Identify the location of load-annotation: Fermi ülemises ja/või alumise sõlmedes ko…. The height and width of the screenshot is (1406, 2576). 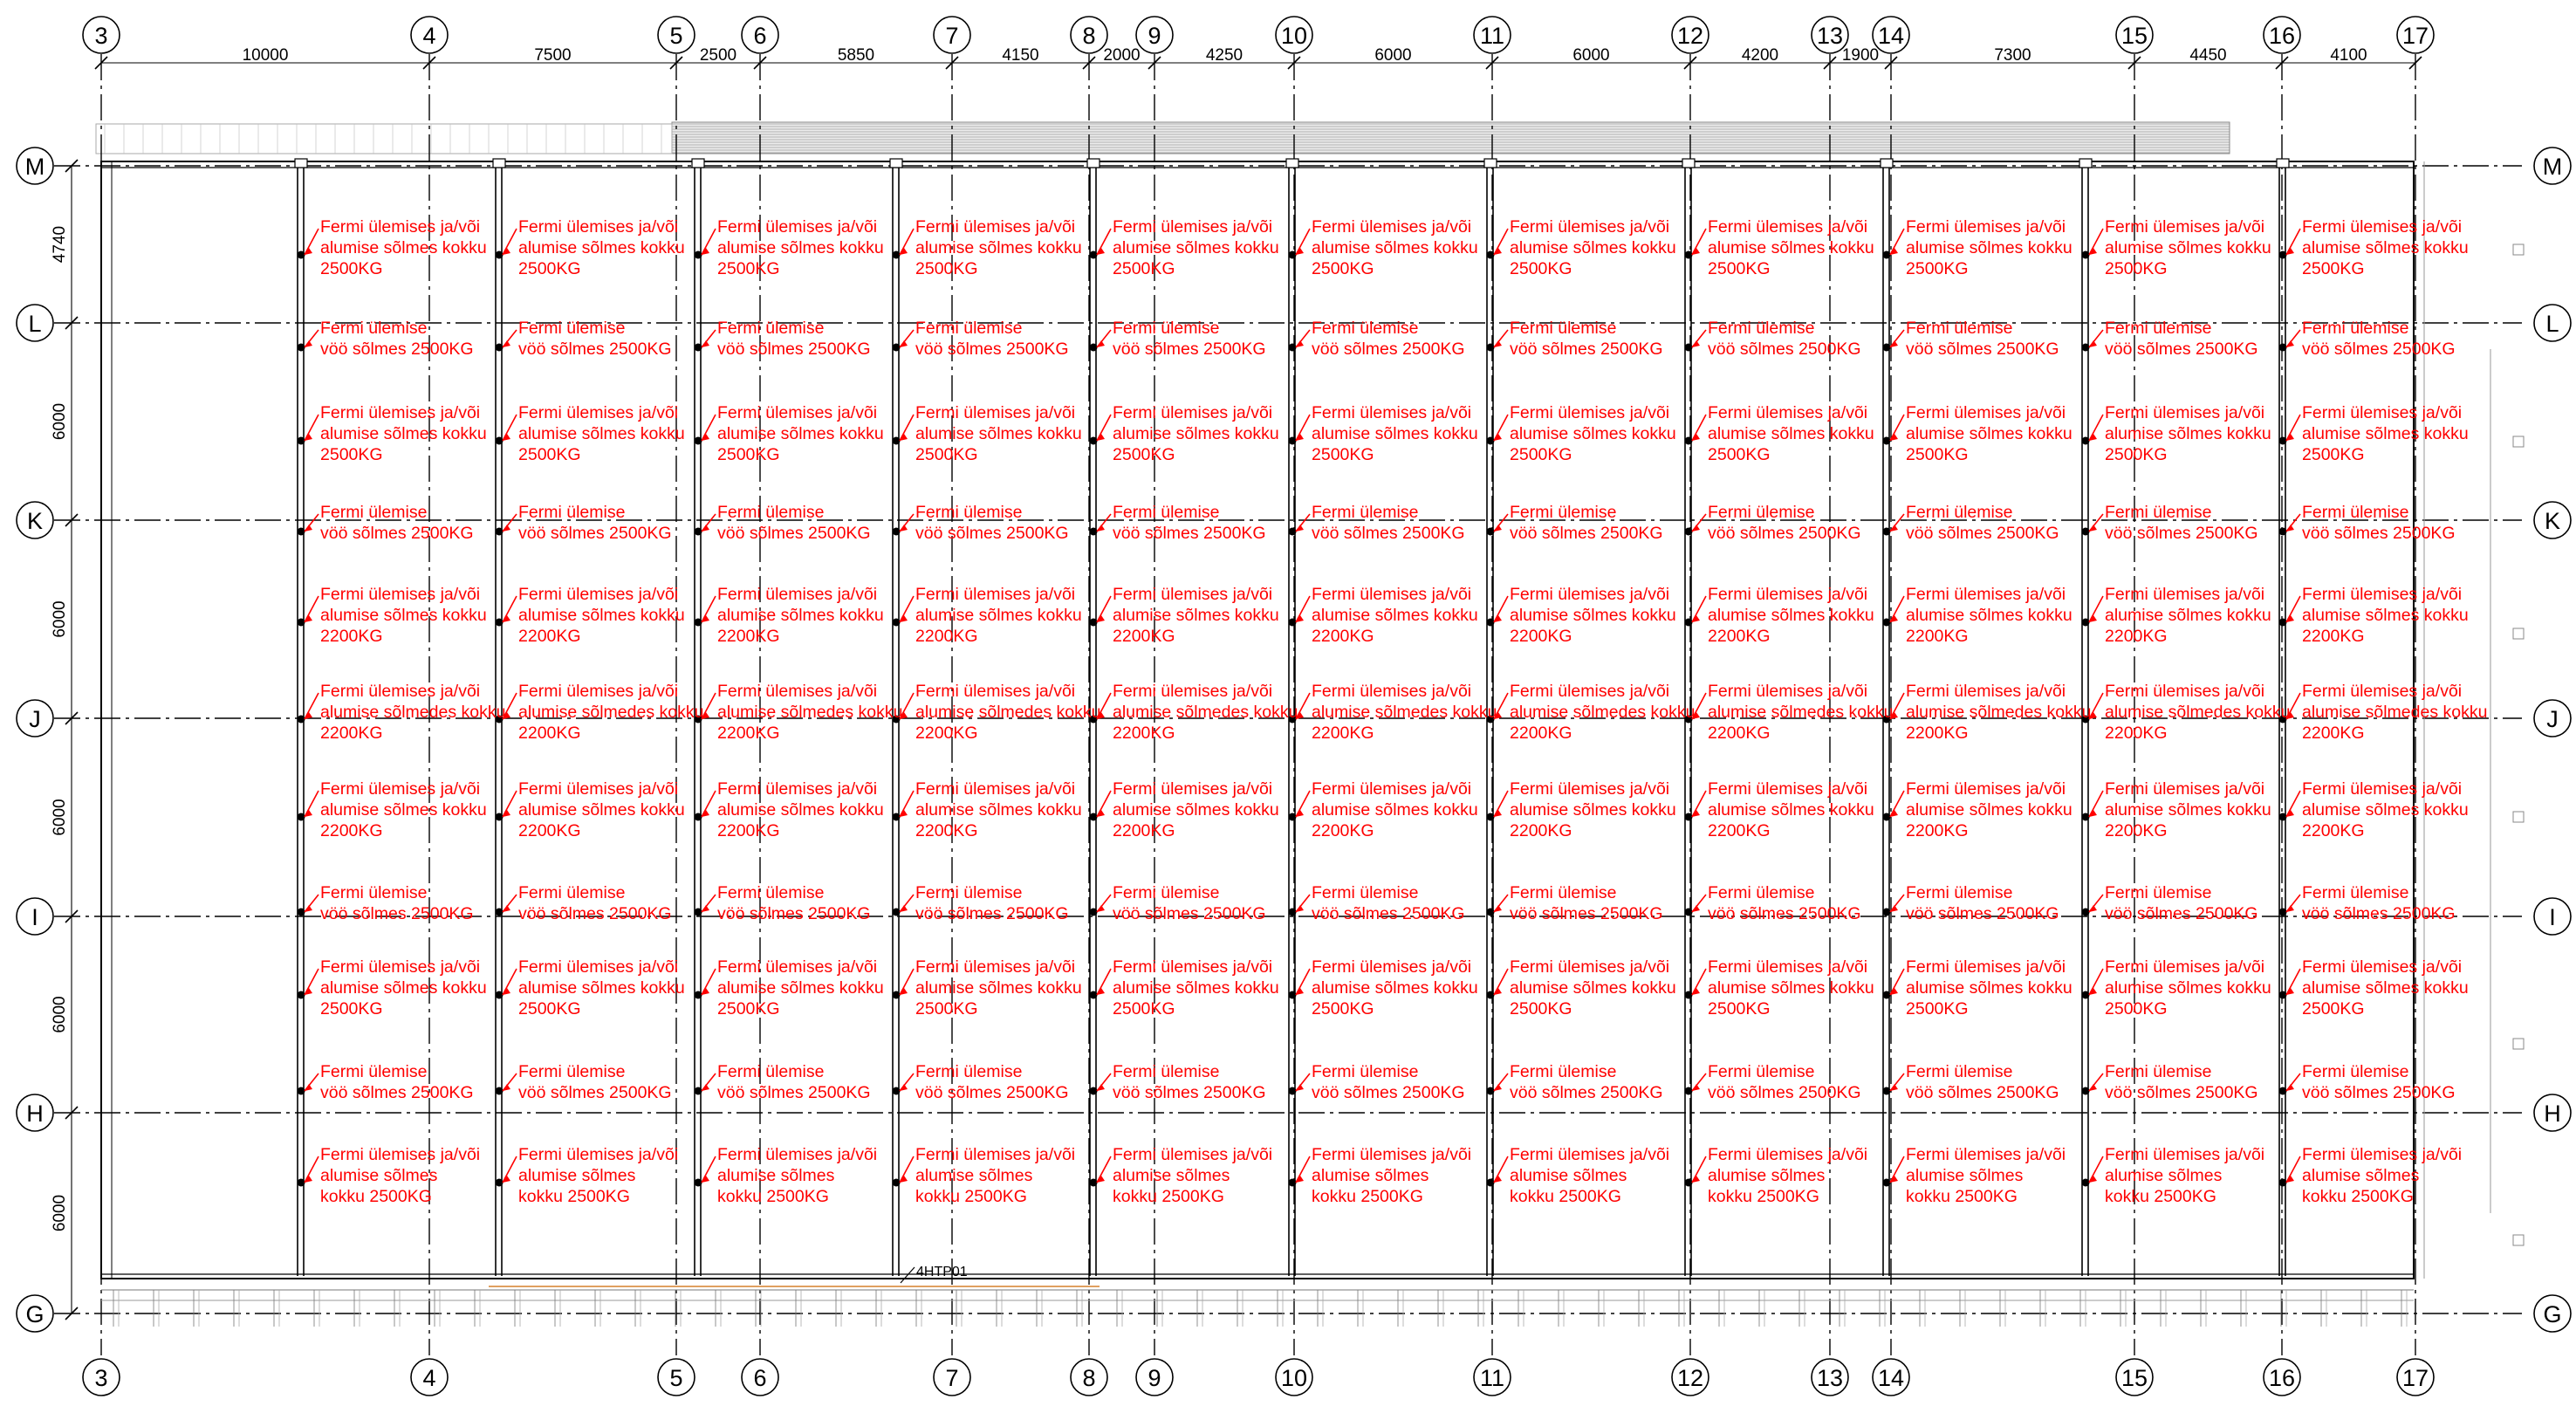
(1197, 712).